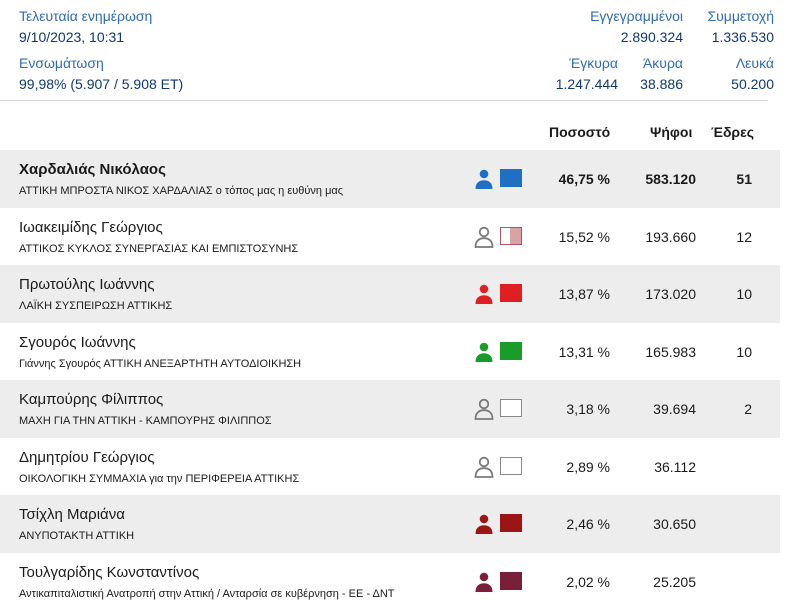 This screenshot has height=610, width=800. Describe the element at coordinates (145, 421) in the screenshot. I see `party-name: ΜΑΧΗ ΓΙΑ ΤΗΝ ΑΤΤΙΚΗ - ΚΑΜΠΟΥΡΗΣ ΦΙΛΙΠΠΟΣ` at that location.